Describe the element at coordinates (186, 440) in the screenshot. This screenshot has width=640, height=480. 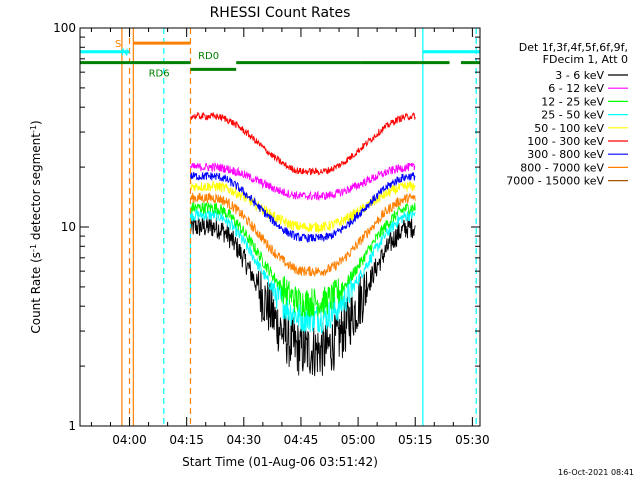
I see `x-tick-label: 04:15` at that location.